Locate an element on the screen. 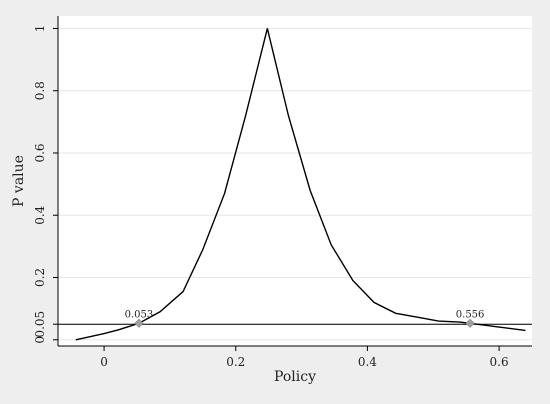  y-tick-label: 1 is located at coordinates (40, 29).